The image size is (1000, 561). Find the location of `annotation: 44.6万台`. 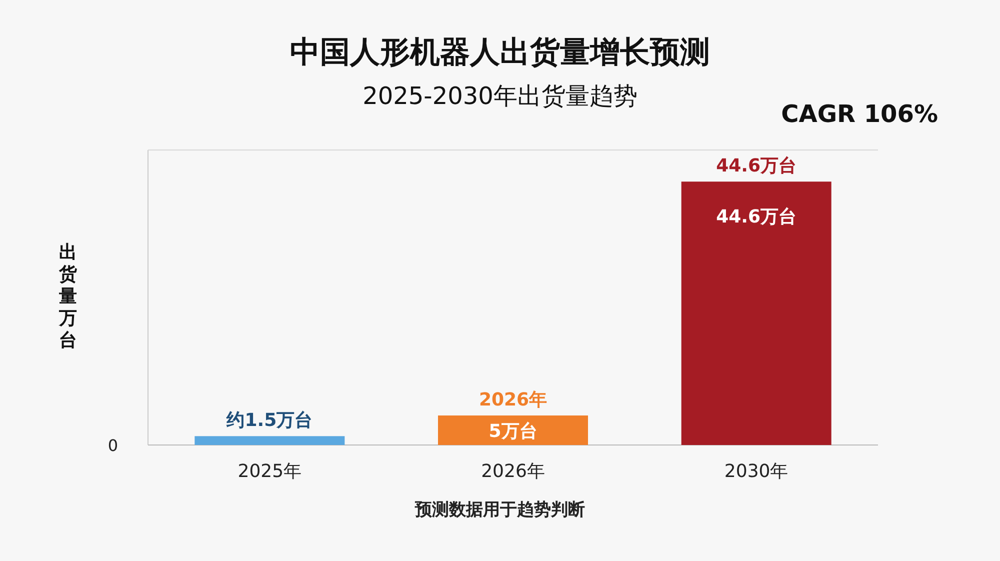

annotation: 44.6万台 is located at coordinates (756, 166).